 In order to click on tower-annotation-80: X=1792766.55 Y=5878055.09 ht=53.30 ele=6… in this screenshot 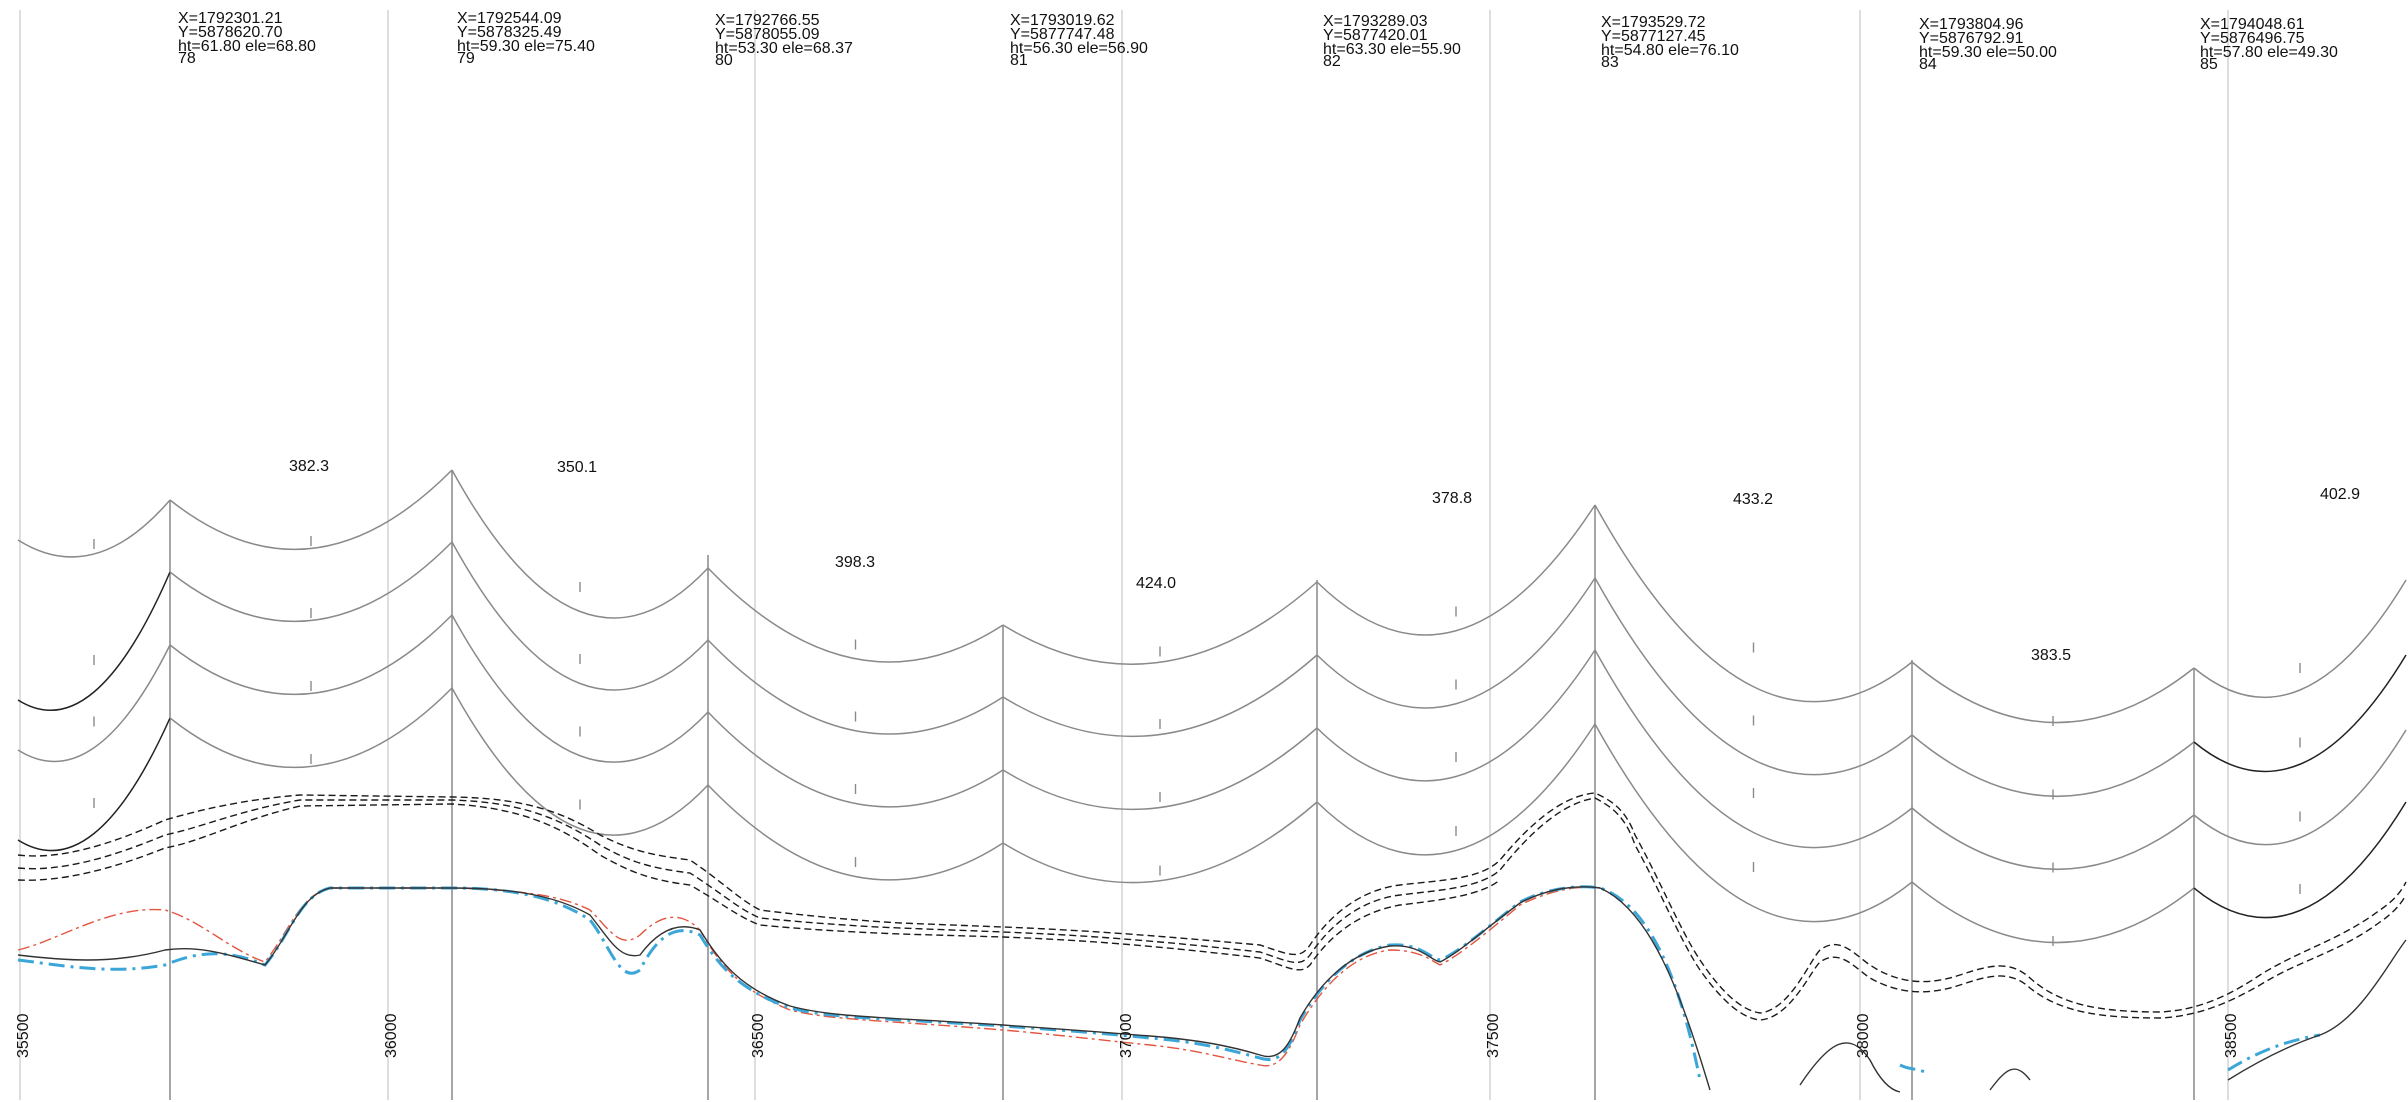, I will do `click(784, 40)`.